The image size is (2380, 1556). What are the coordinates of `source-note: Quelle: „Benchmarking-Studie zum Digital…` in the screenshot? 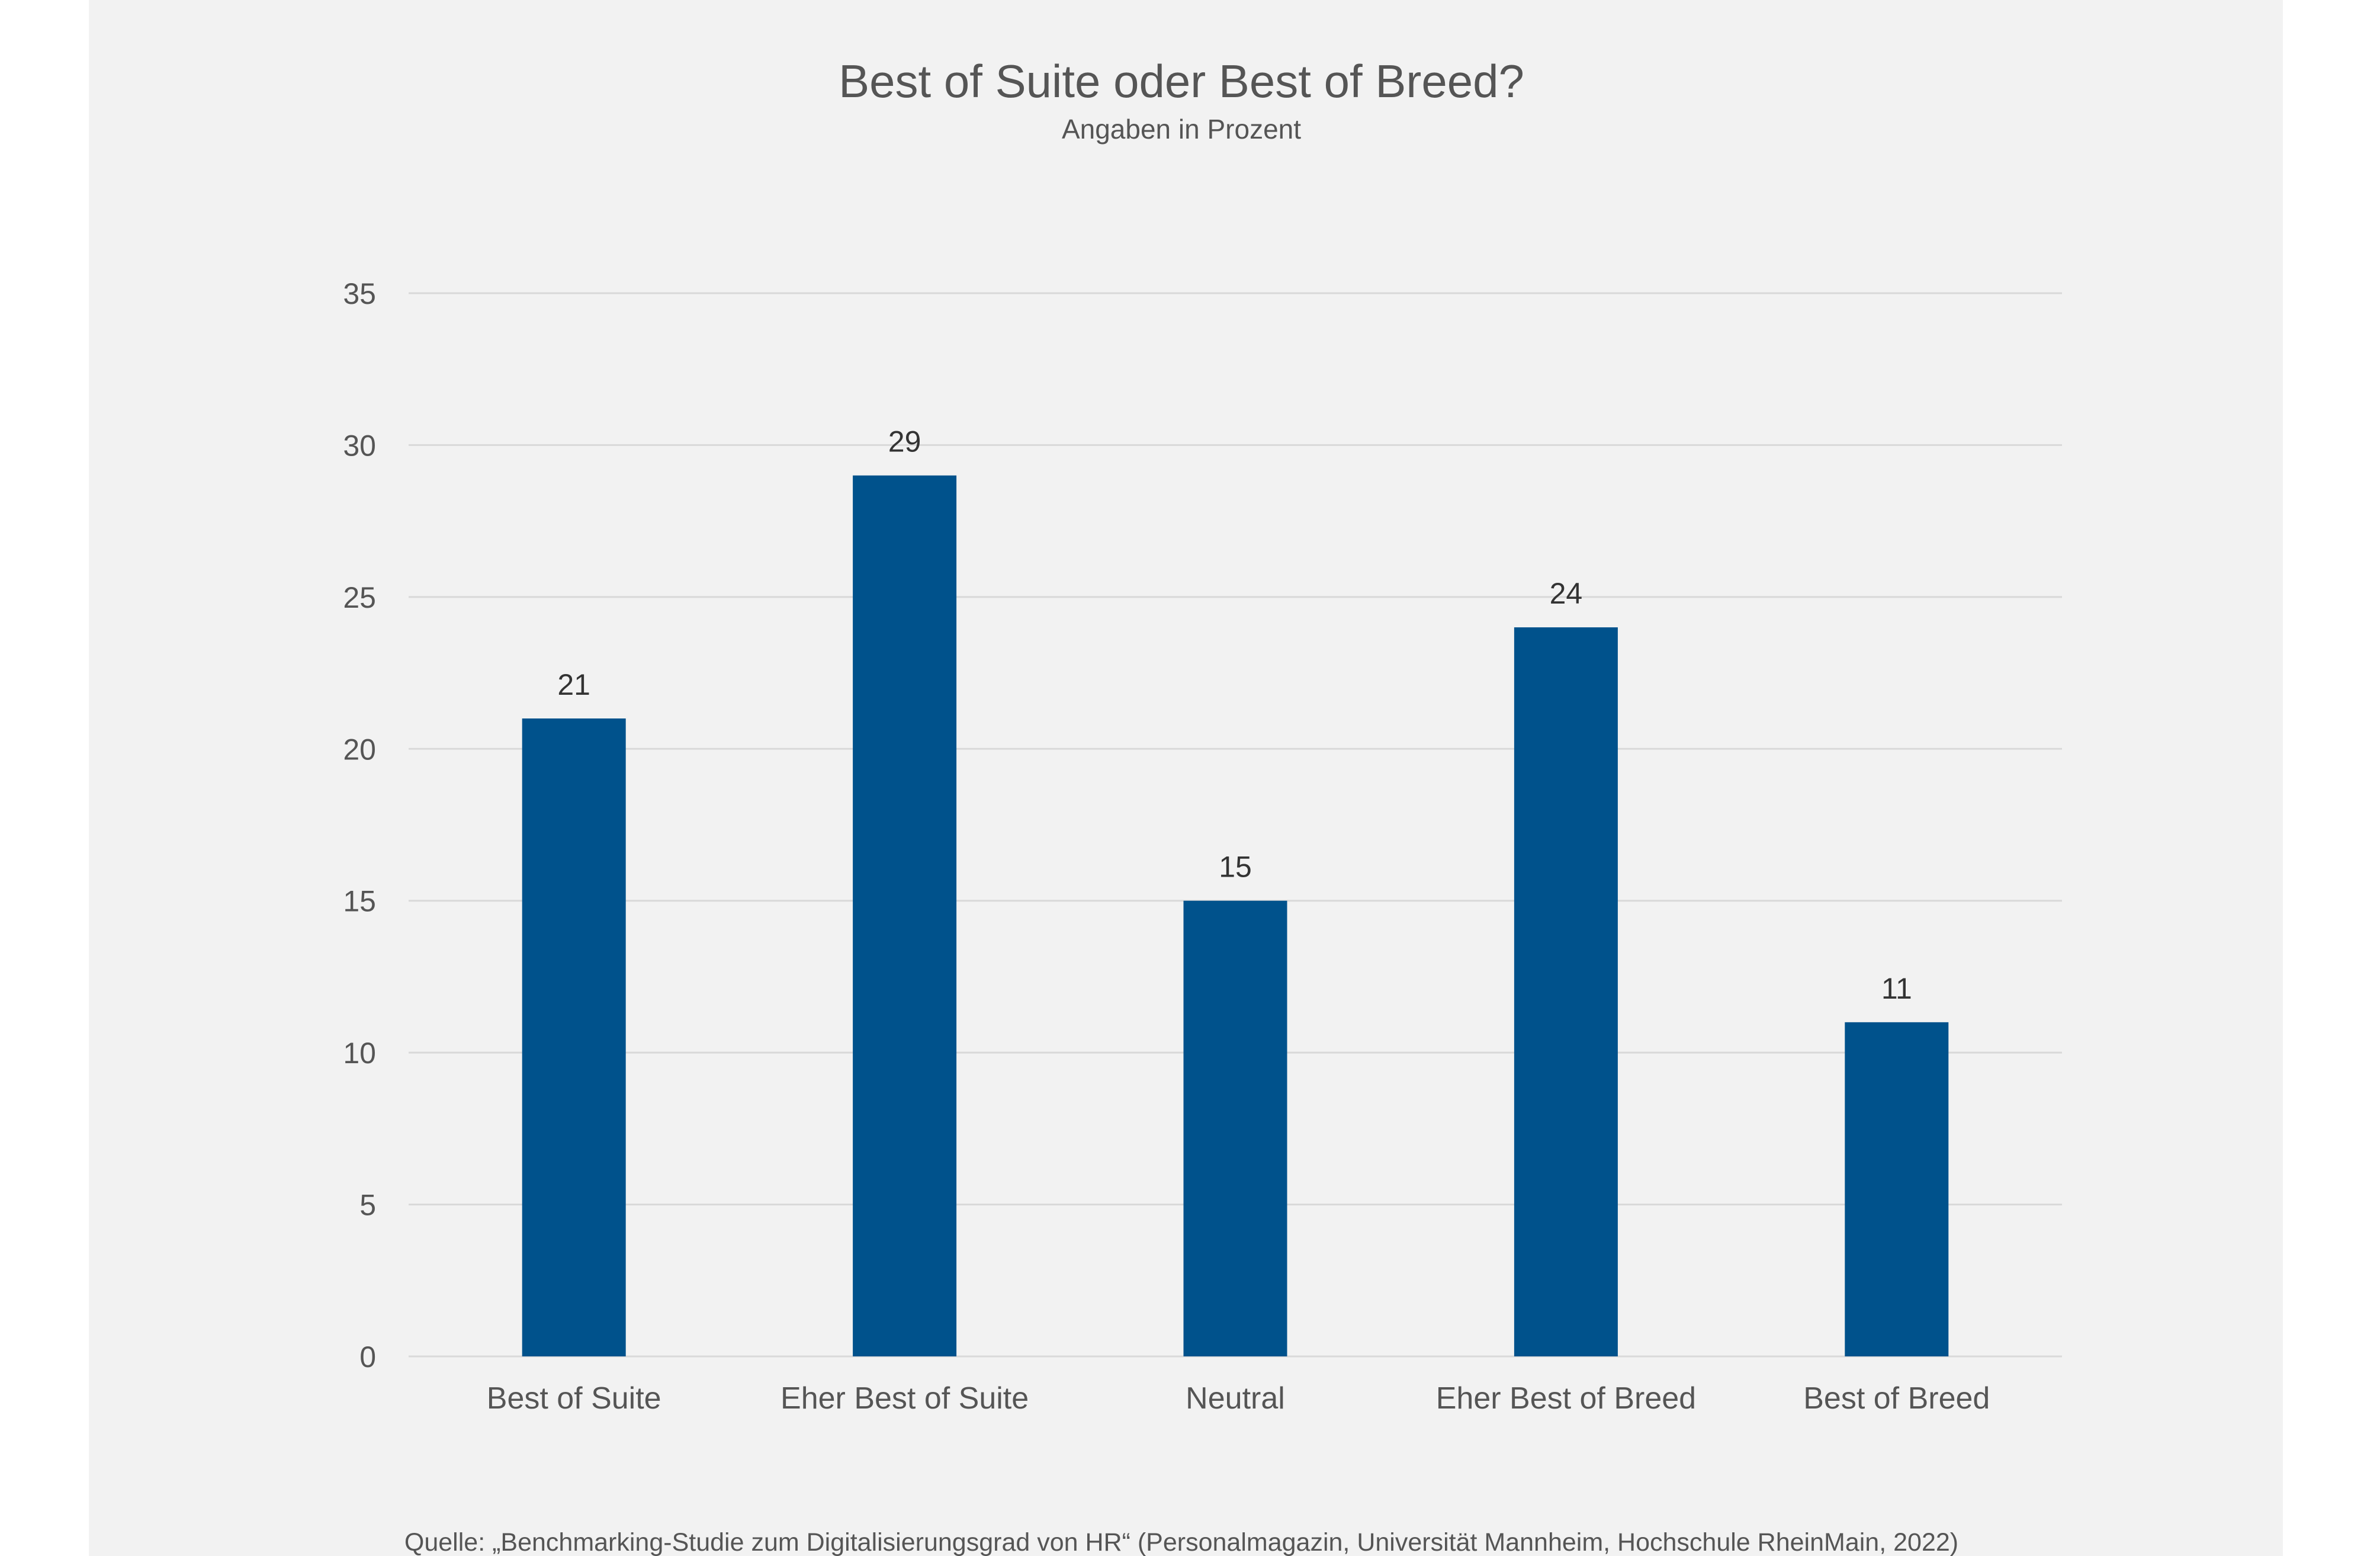 It's located at (1181, 1542).